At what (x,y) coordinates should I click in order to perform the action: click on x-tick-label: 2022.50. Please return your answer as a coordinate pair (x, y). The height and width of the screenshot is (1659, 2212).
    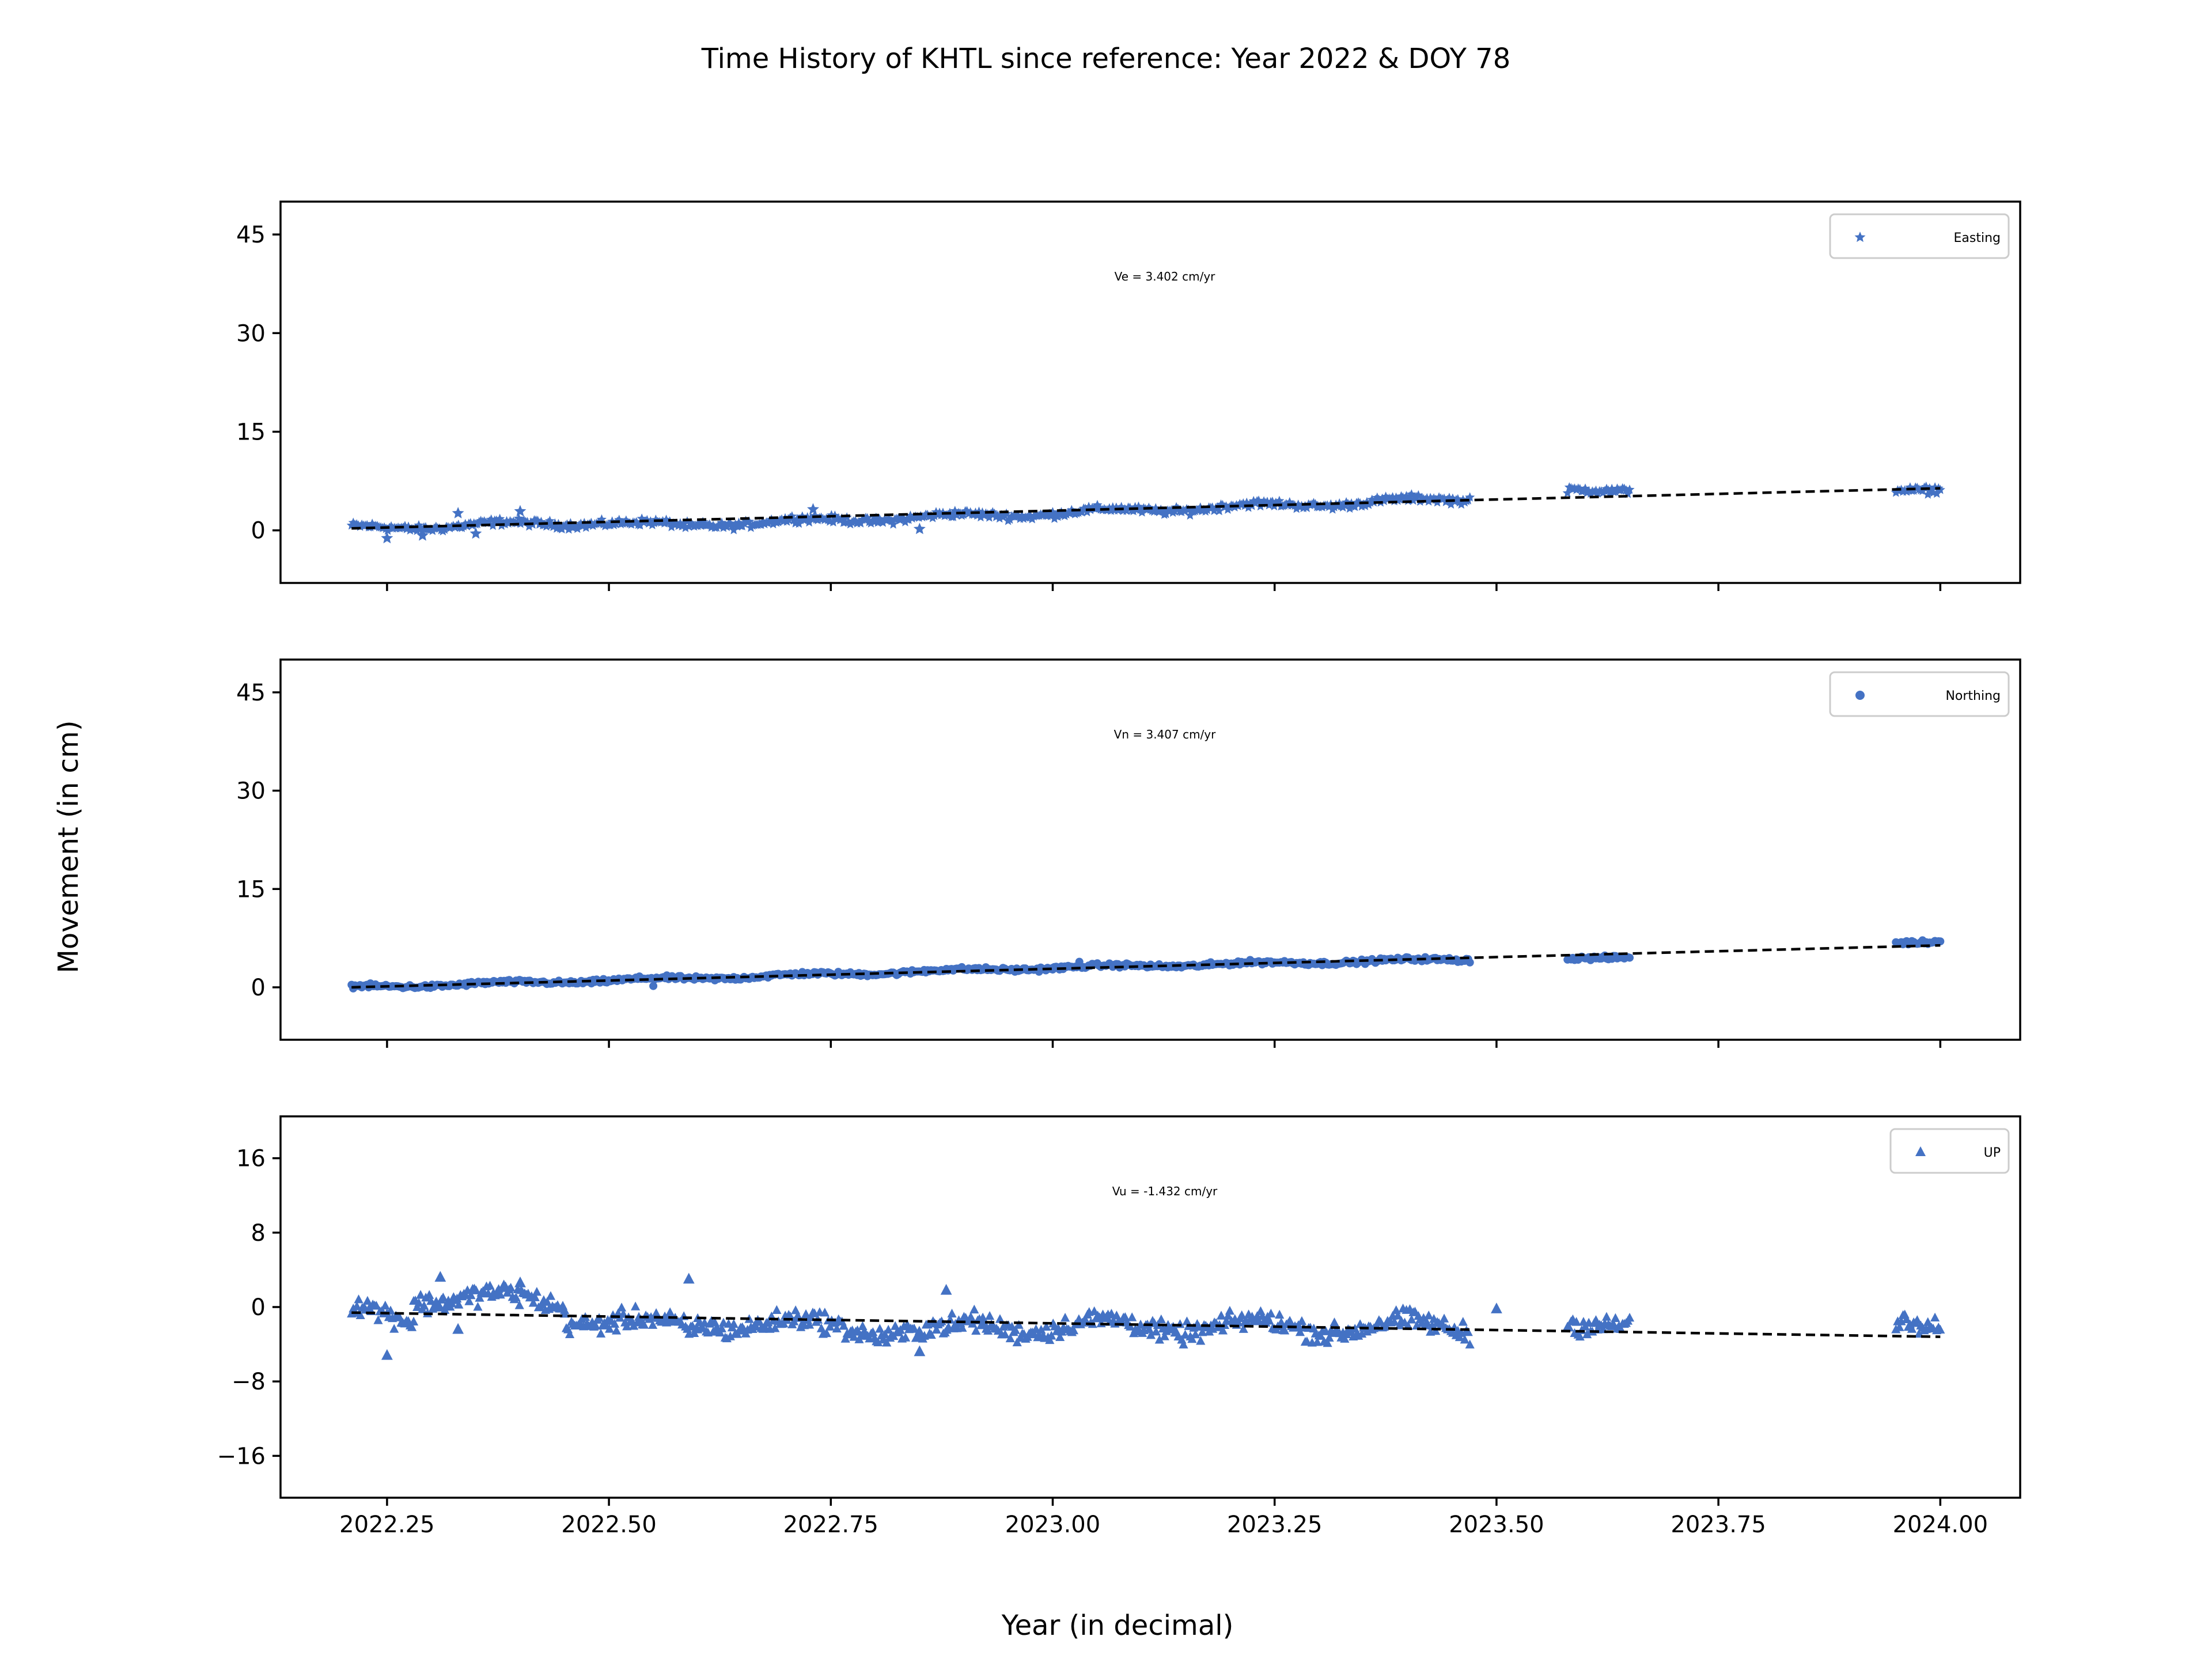
    Looking at the image, I should click on (608, 1525).